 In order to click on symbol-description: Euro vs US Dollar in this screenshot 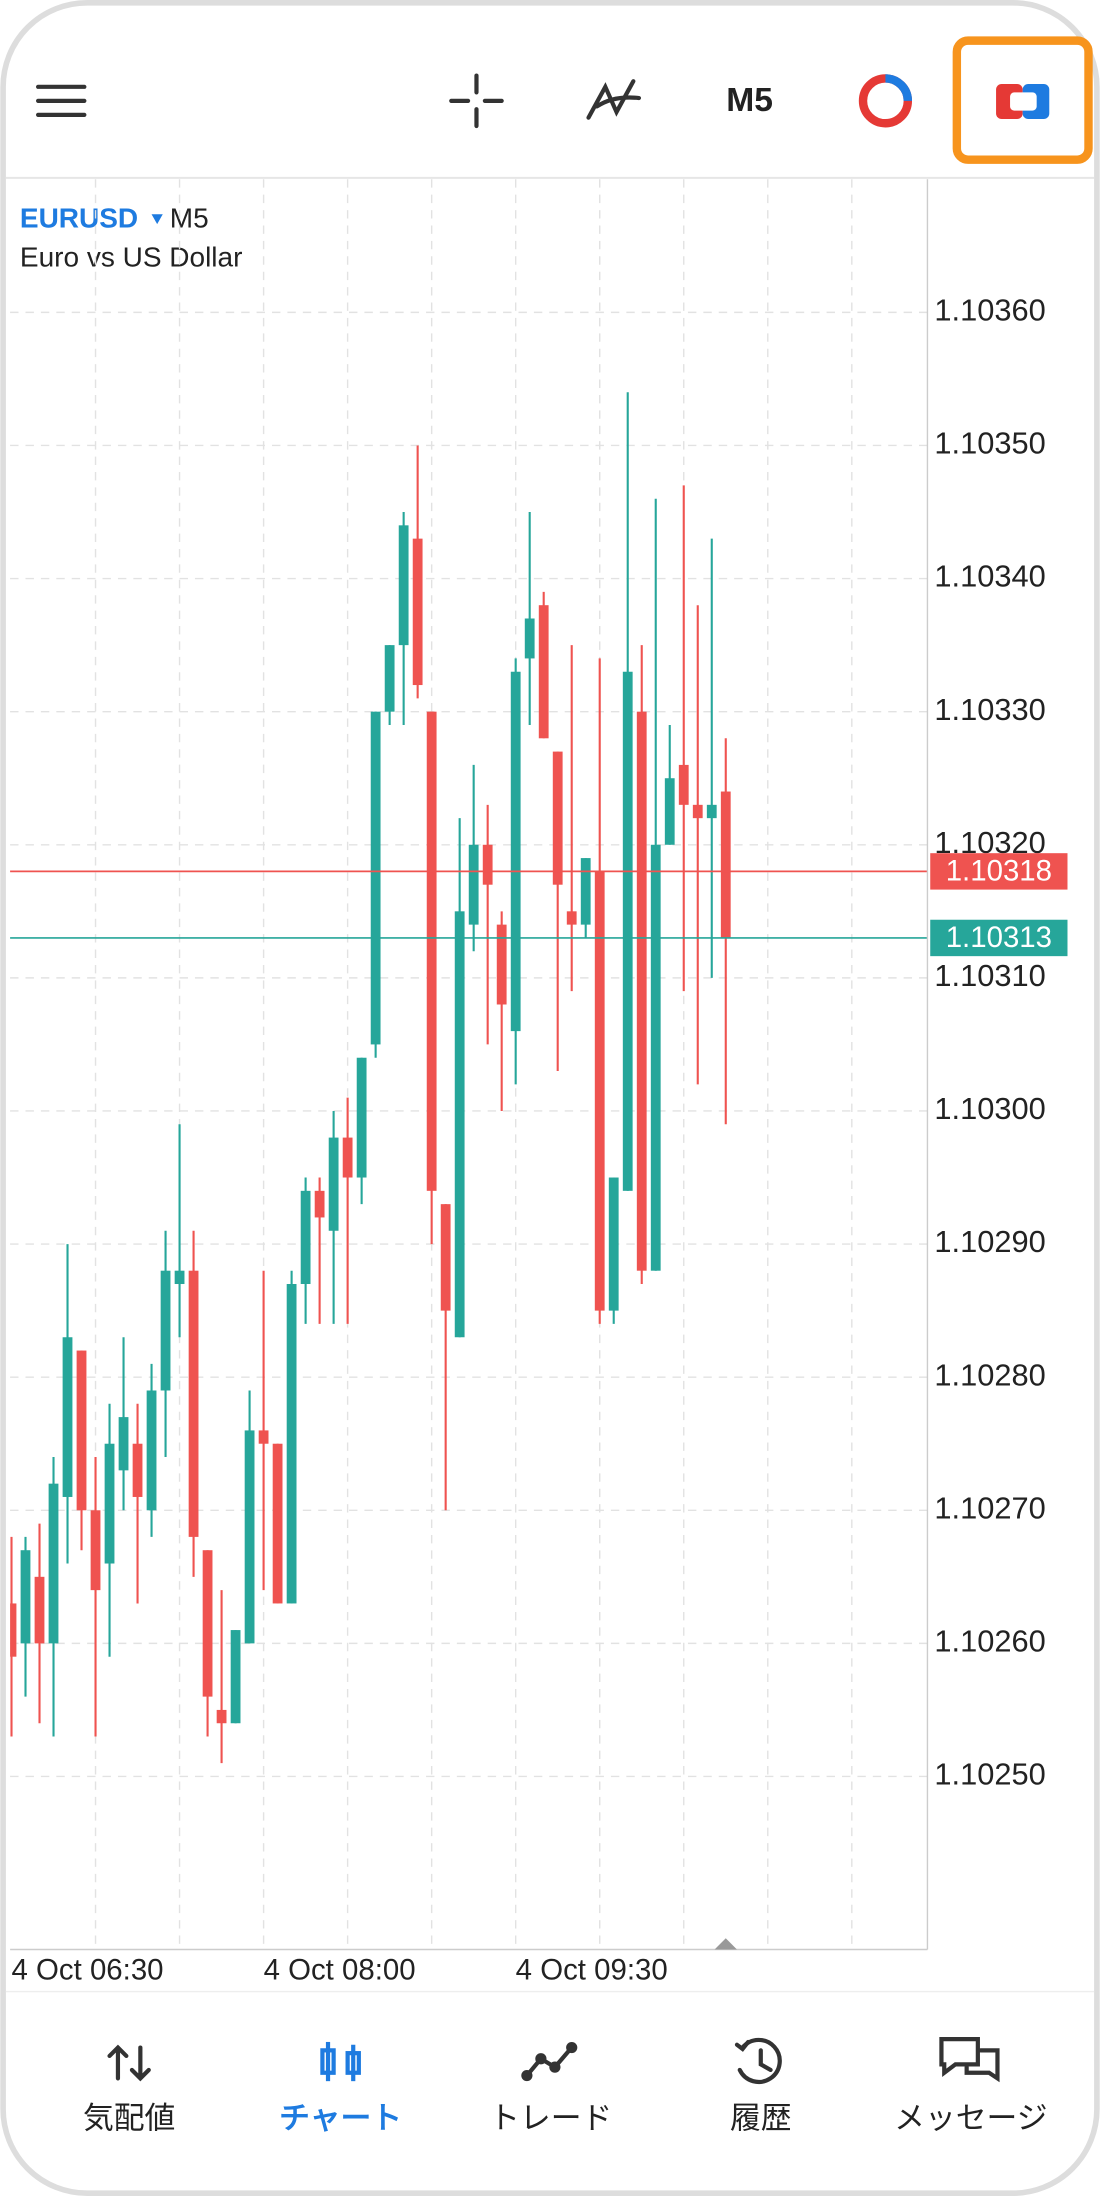, I will do `click(131, 257)`.